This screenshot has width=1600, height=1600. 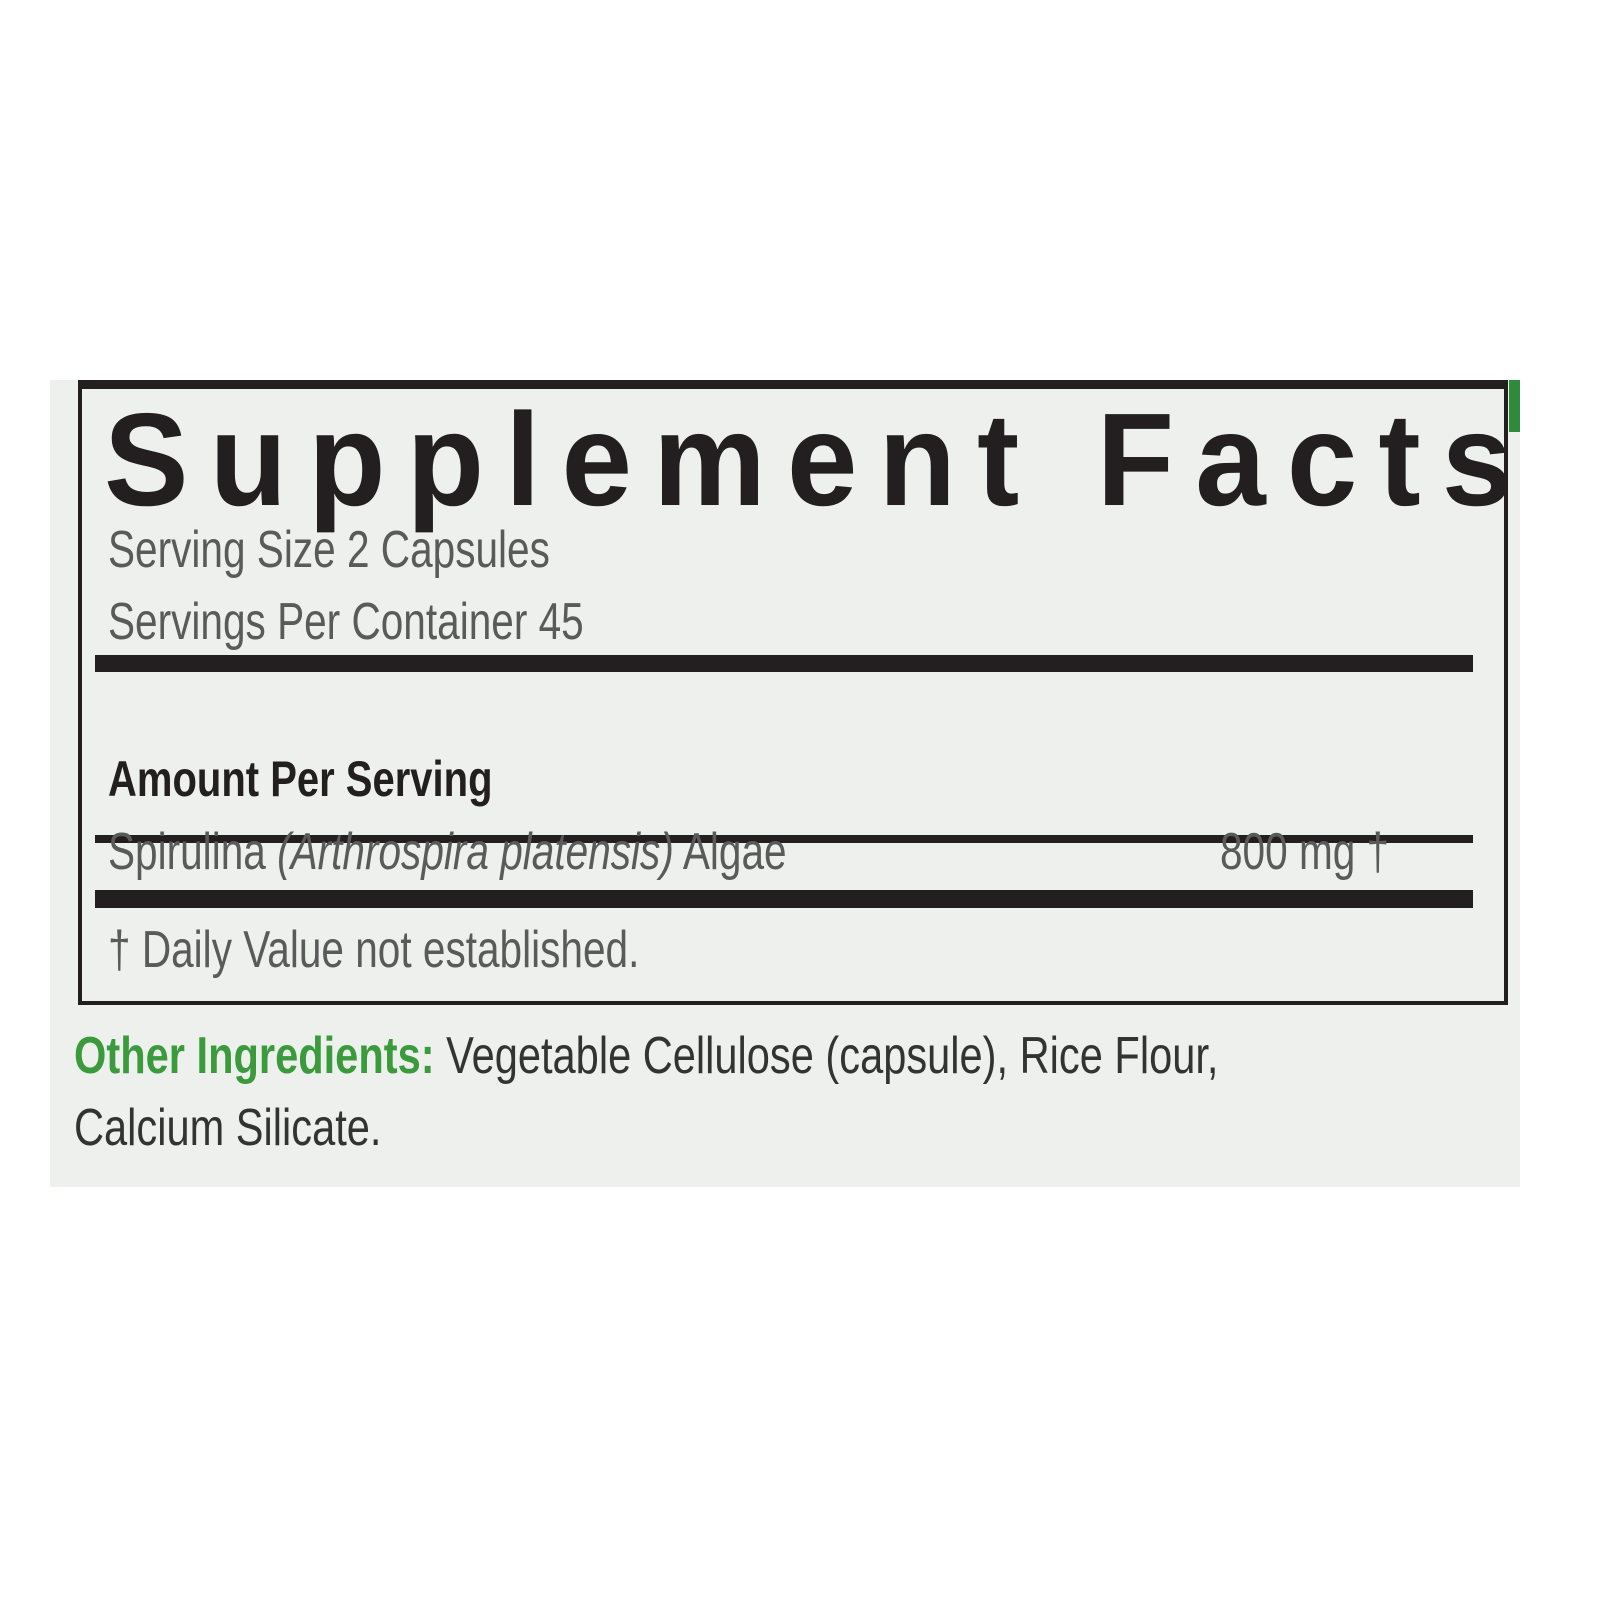 I want to click on other-ingredients-line2: Calcium Silicate., so click(x=228, y=1128).